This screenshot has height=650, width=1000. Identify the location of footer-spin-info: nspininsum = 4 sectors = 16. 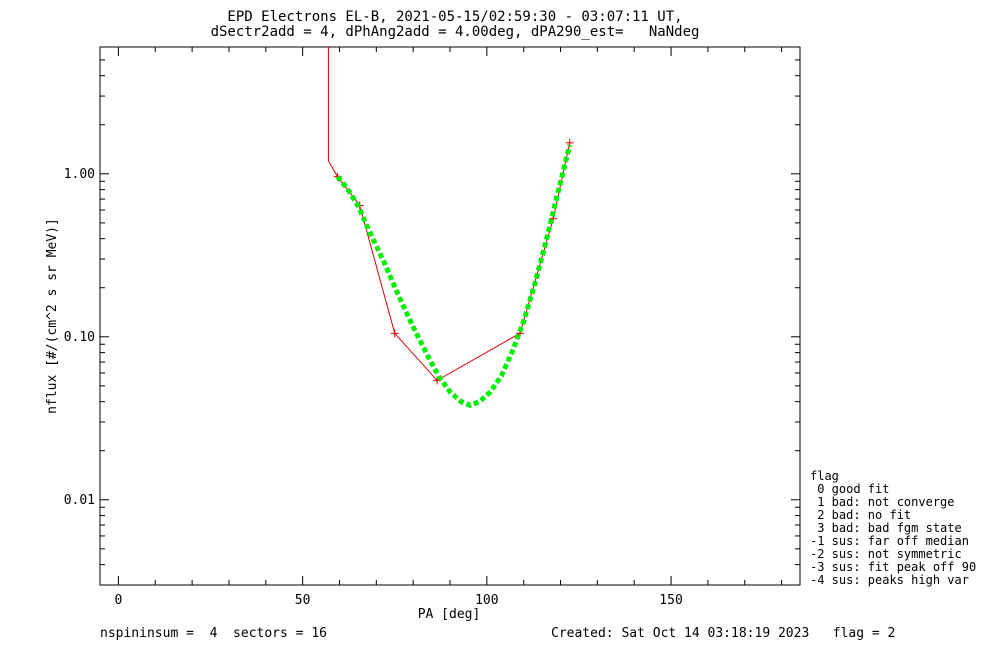
(213, 633).